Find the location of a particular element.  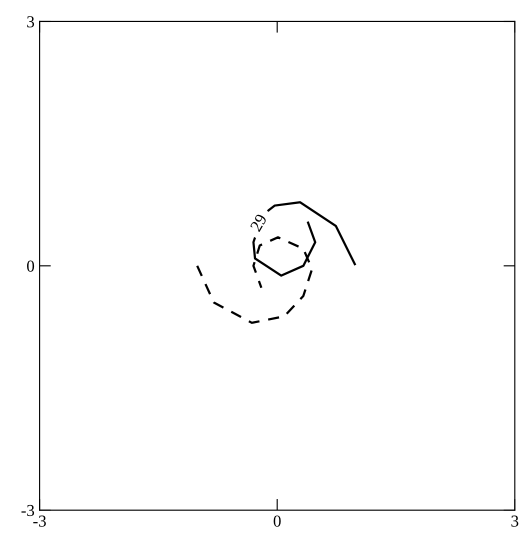

annotation: 29 is located at coordinates (259, 222).